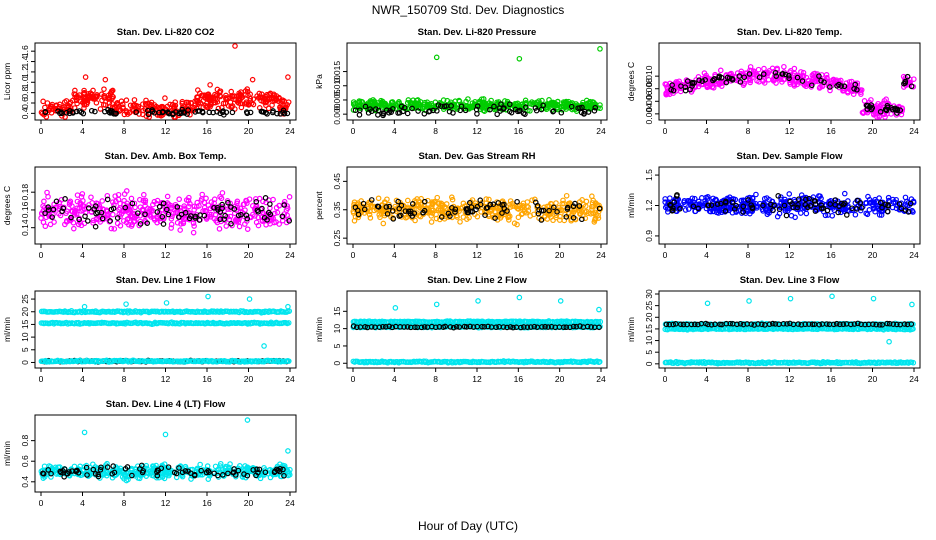 Image resolution: width=936 pixels, height=540 pixels. I want to click on x-tick-label: 12, so click(166, 131).